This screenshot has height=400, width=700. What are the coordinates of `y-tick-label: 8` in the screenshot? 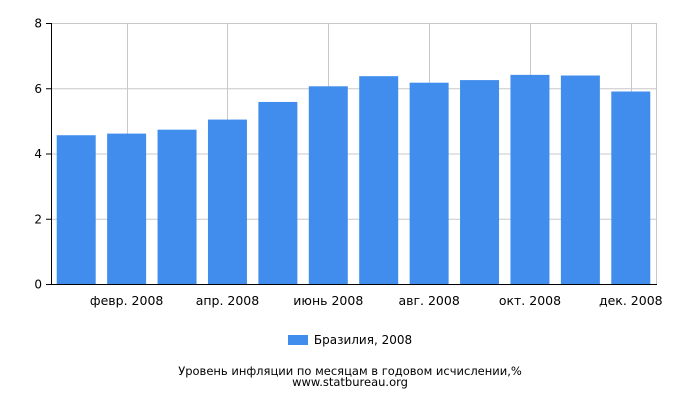 It's located at (38, 24).